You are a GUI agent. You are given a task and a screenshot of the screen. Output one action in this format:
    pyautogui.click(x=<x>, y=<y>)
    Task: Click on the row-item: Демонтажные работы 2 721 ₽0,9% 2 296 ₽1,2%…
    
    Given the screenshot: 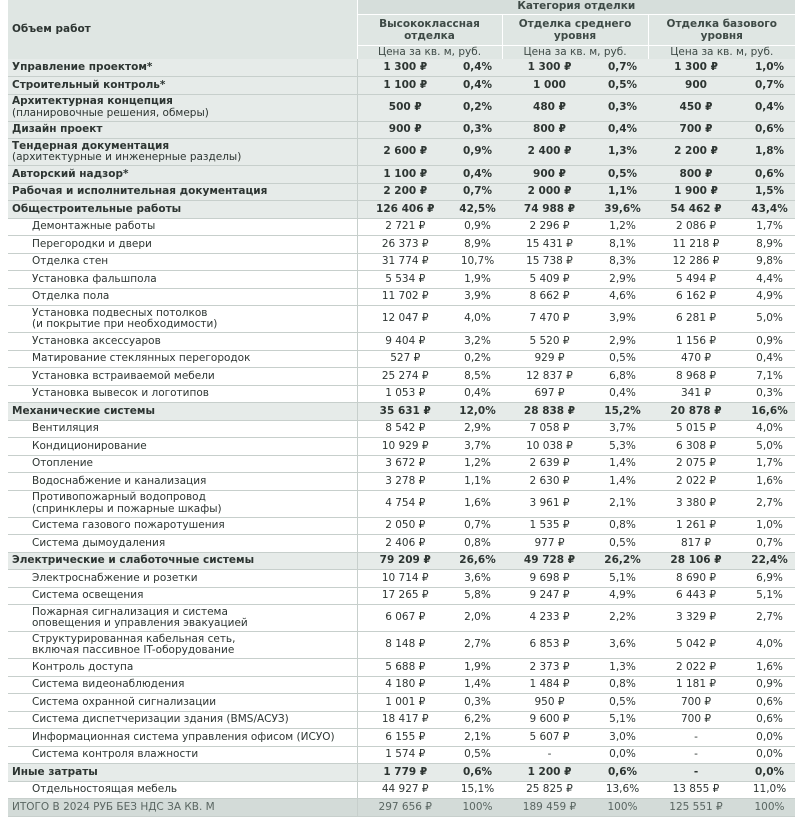 What is the action you would take?
    pyautogui.click(x=402, y=227)
    